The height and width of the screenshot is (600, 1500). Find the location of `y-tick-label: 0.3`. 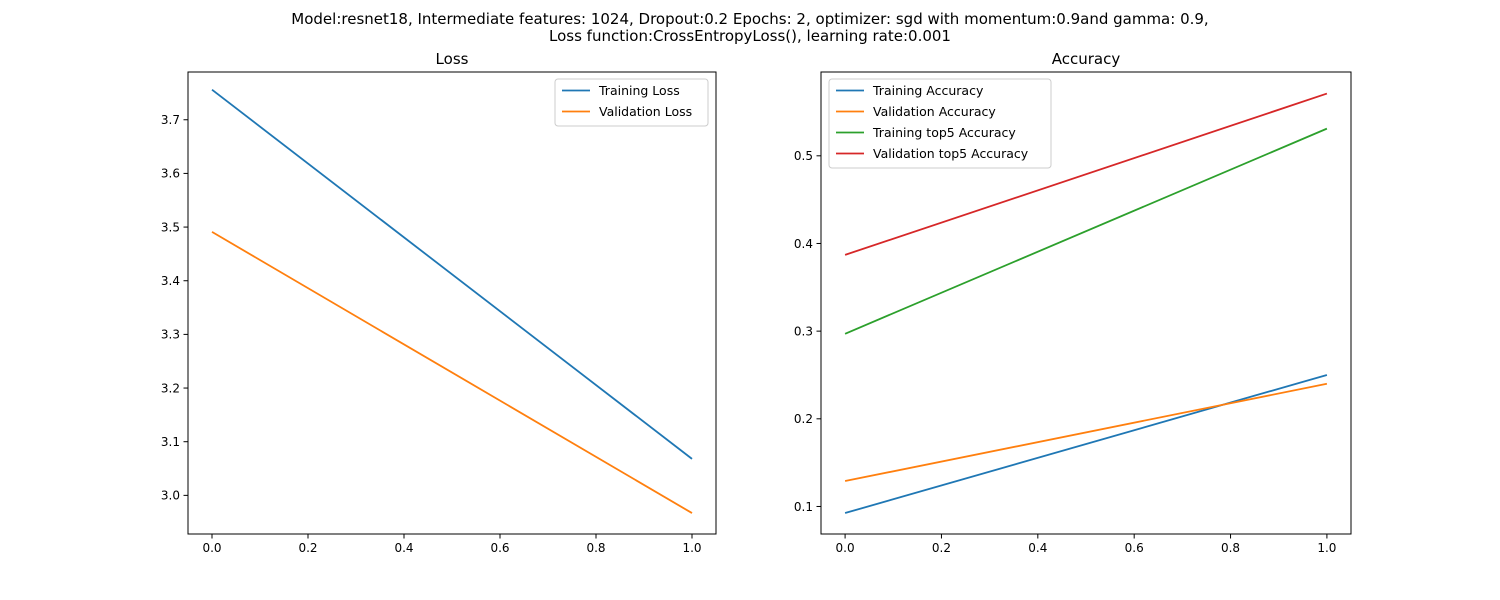

y-tick-label: 0.3 is located at coordinates (803, 331).